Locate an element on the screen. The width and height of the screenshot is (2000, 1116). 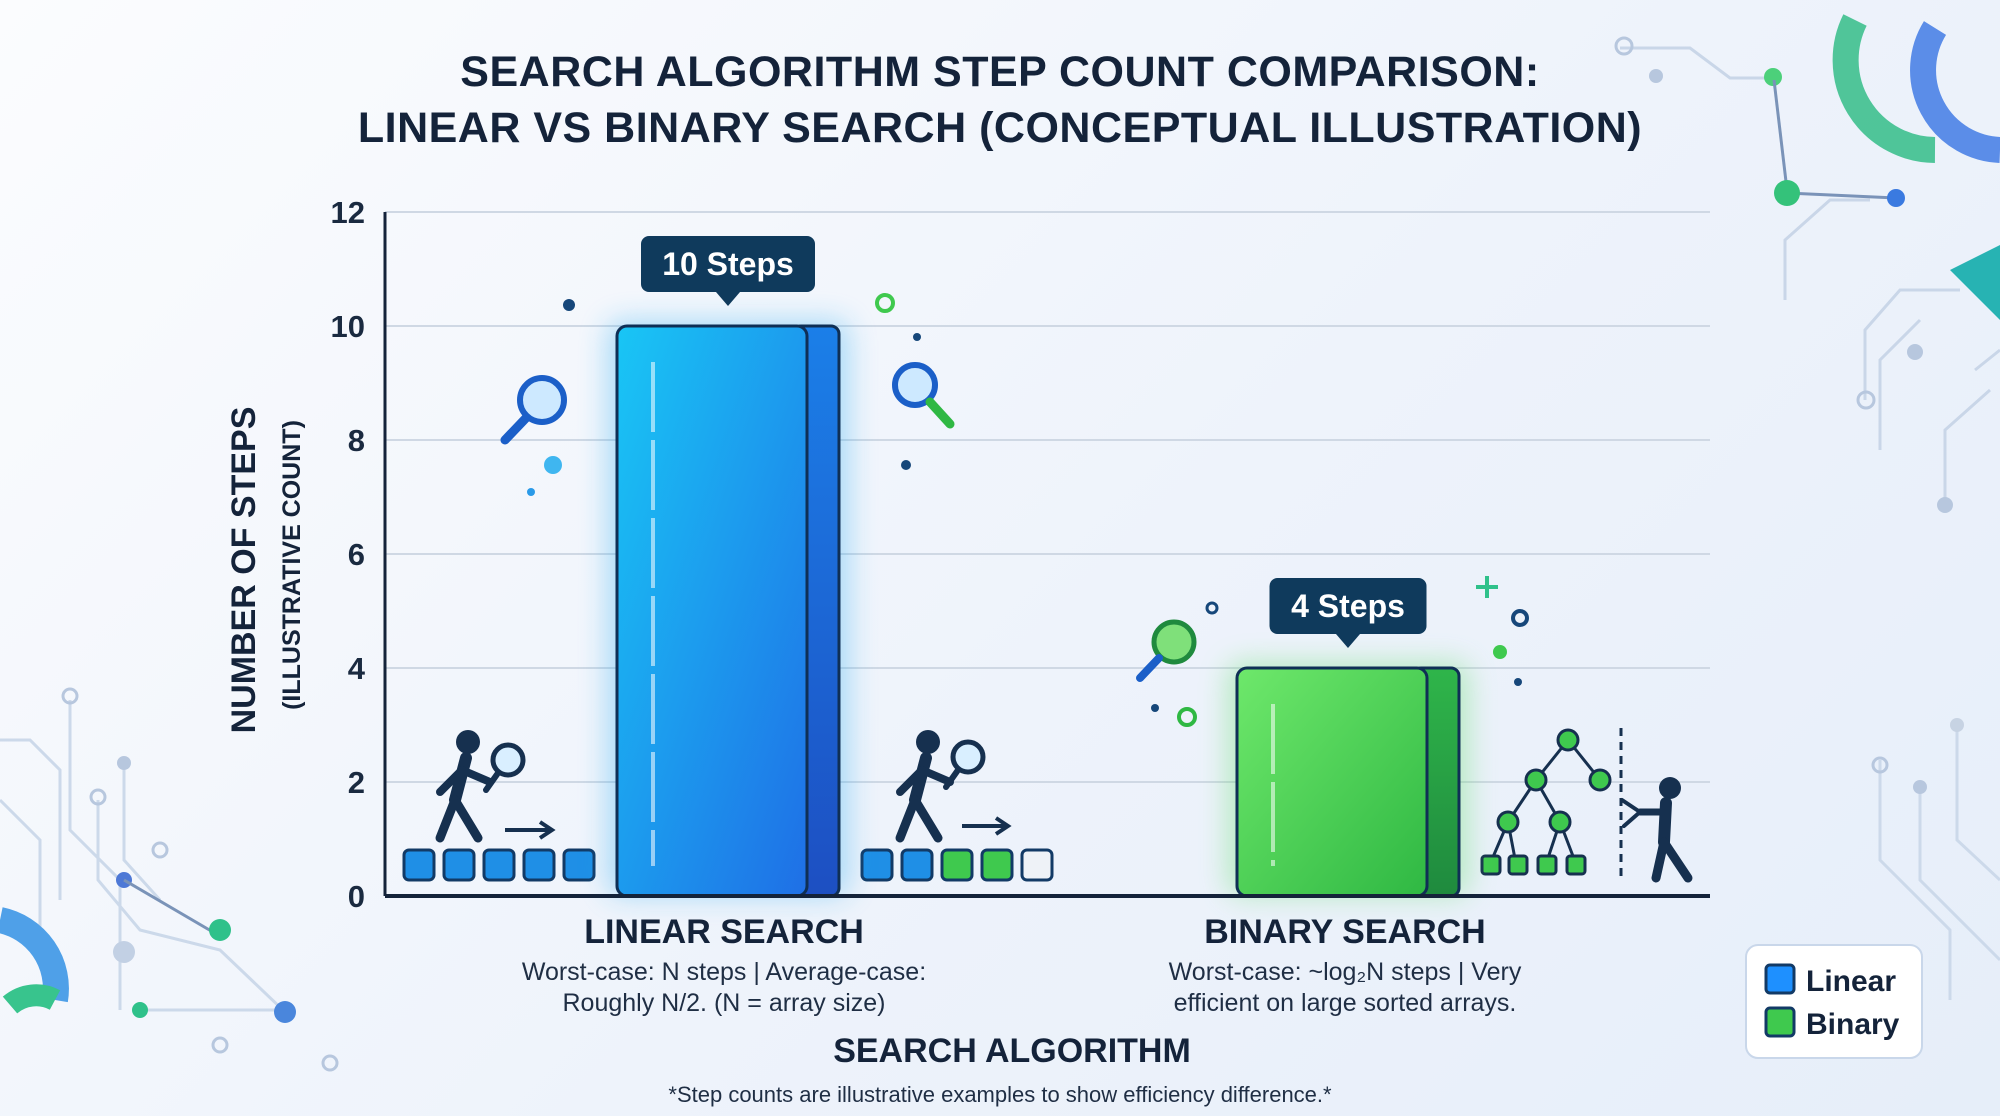
x-axis-title: SEARCH ALGORITHM is located at coordinates (1012, 1051).